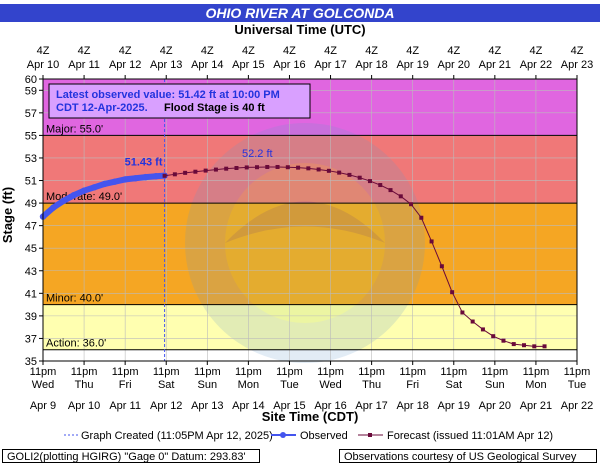 This screenshot has width=600, height=465. I want to click on top-tick-date: Apr 20, so click(454, 65).